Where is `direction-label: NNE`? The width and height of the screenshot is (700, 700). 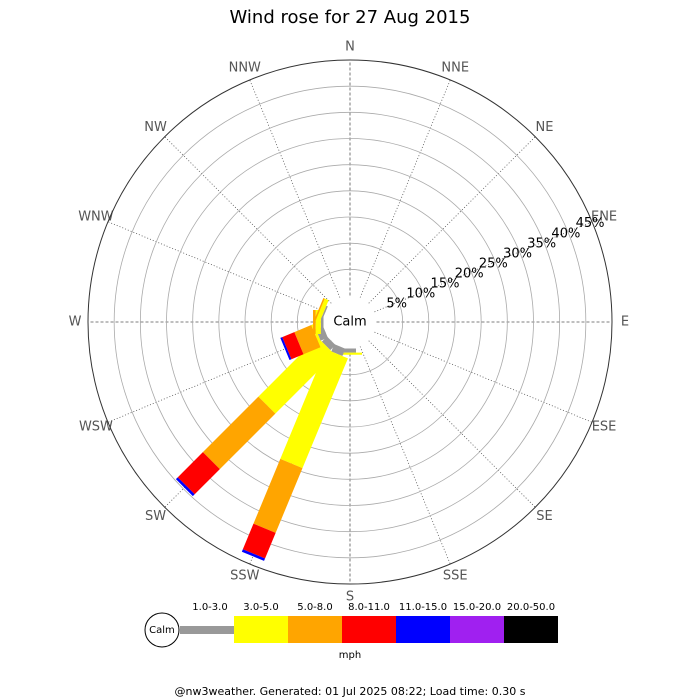
direction-label: NNE is located at coordinates (455, 67).